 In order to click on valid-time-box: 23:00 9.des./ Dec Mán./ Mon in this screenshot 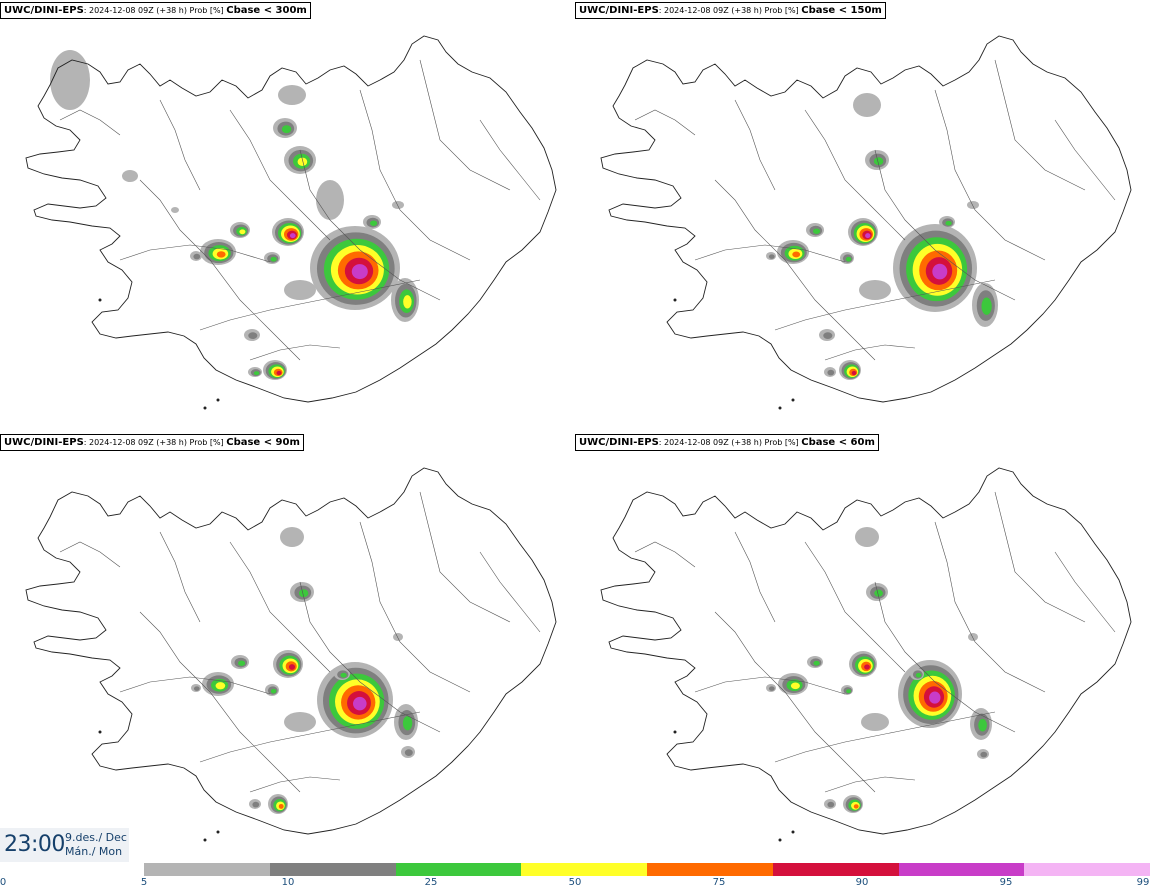, I will do `click(64, 845)`.